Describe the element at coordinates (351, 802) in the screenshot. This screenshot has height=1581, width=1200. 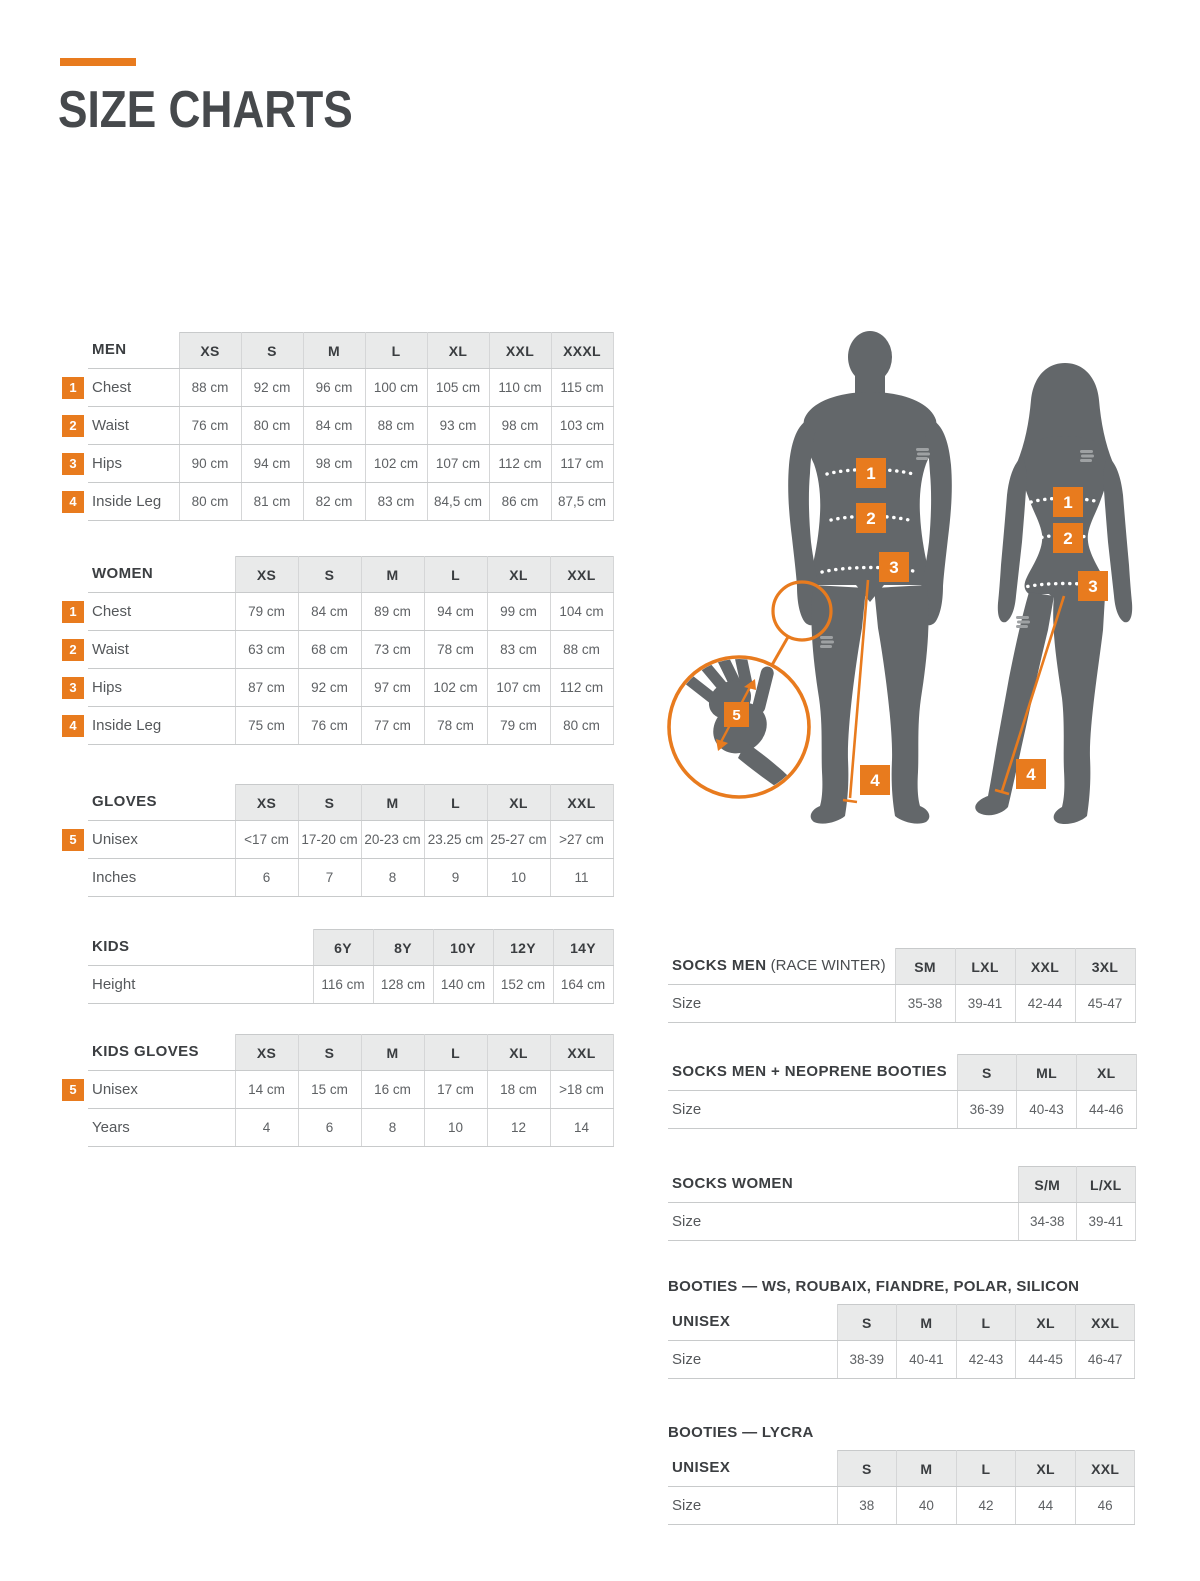
I see `table-header-row: GLOVES XS S M L XL XXL` at that location.